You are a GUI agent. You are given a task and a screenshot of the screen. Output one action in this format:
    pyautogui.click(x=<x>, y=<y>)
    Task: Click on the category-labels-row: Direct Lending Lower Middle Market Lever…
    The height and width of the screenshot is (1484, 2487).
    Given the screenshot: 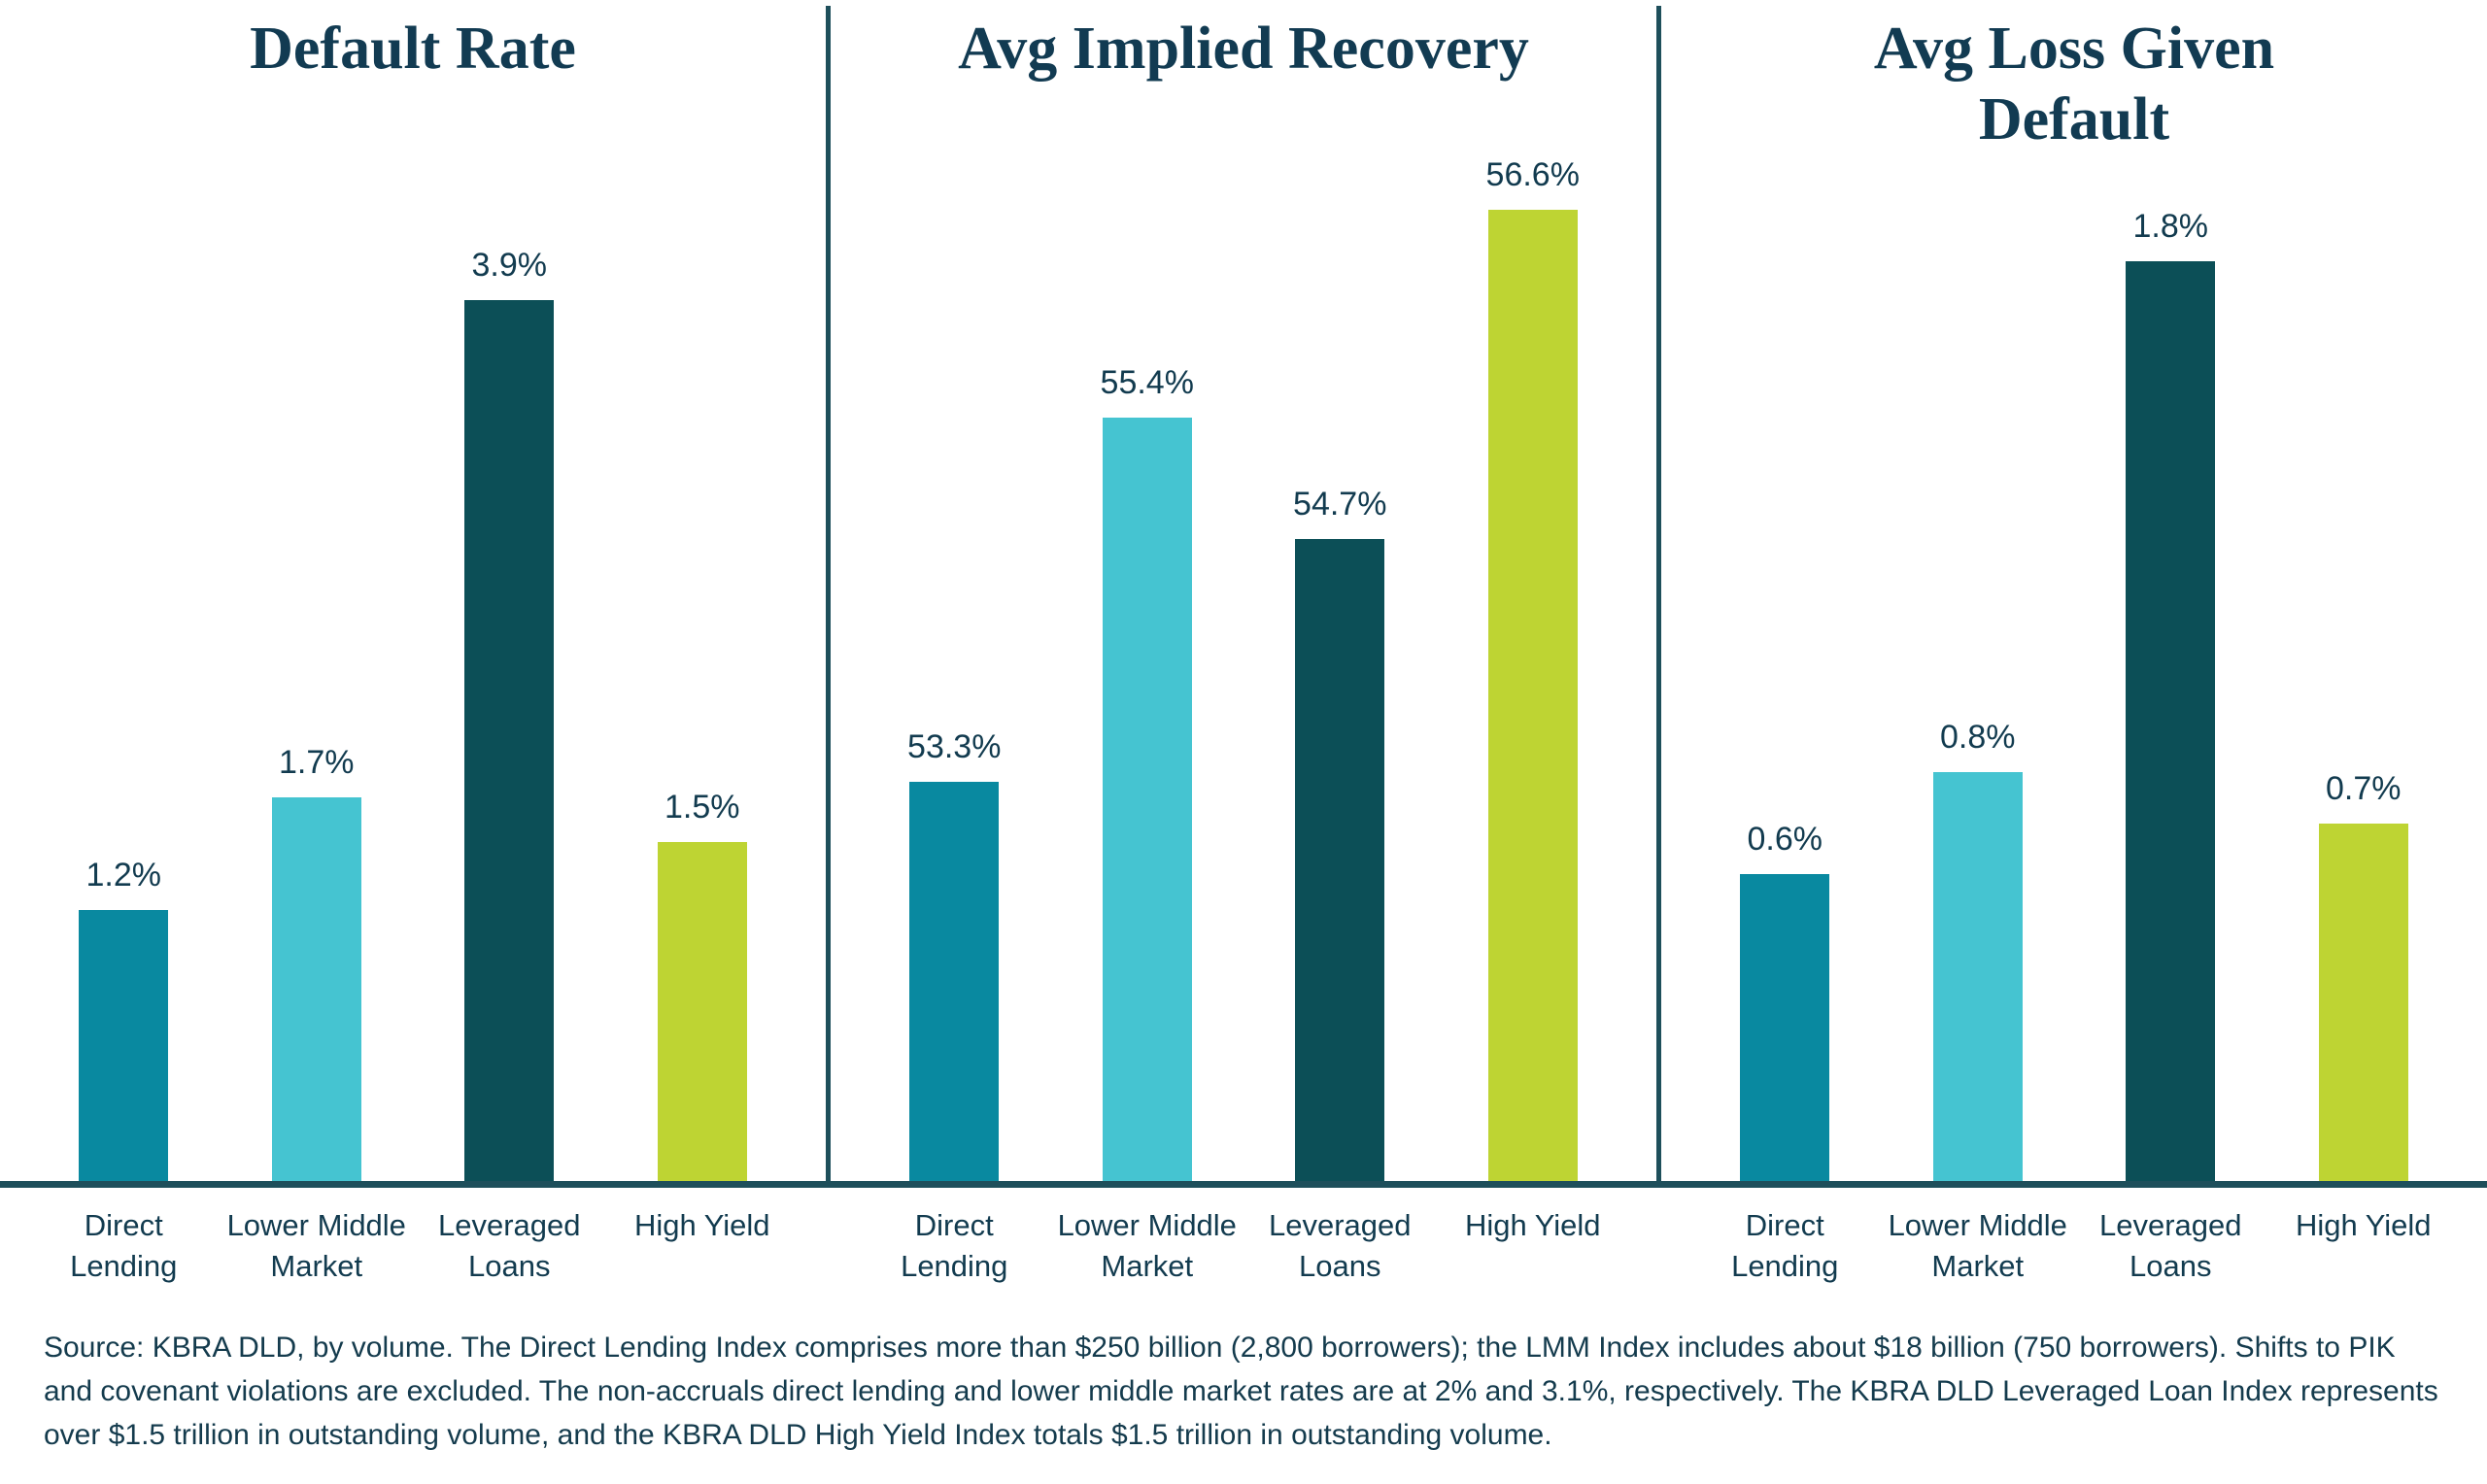 What is the action you would take?
    pyautogui.click(x=1243, y=1246)
    